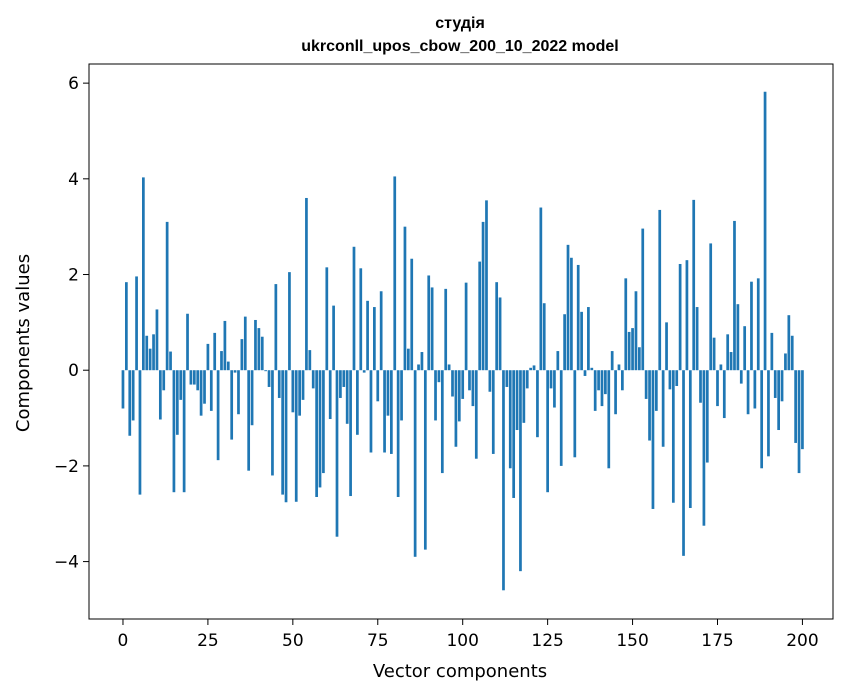  What do you see at coordinates (73, 371) in the screenshot?
I see `y-tick-label-0: 0` at bounding box center [73, 371].